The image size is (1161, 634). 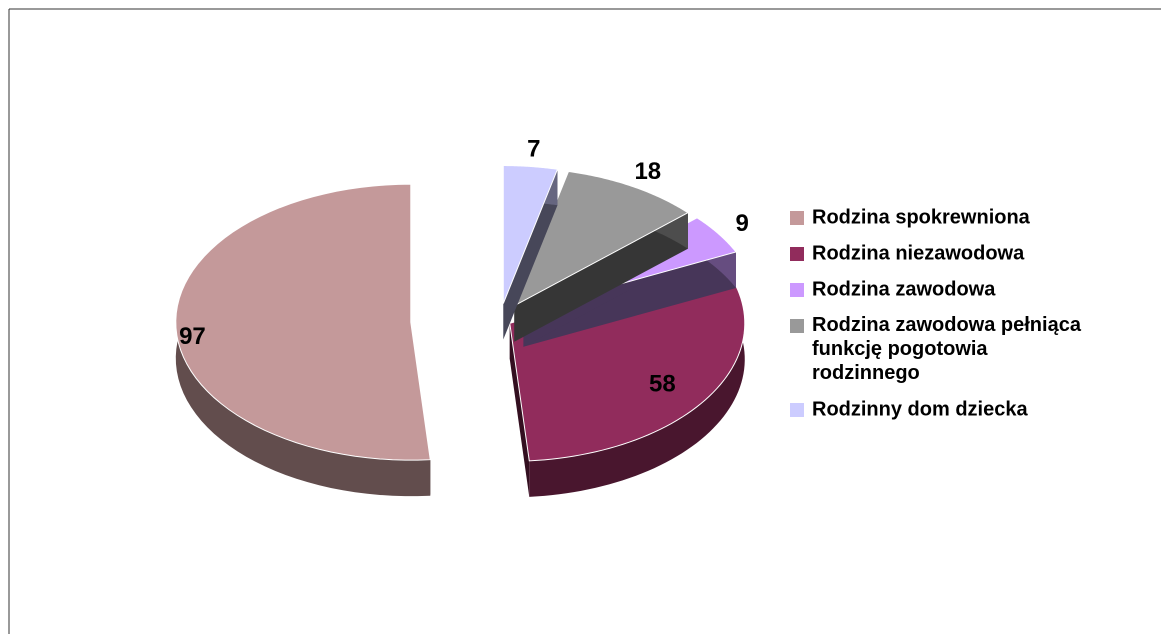 What do you see at coordinates (918, 253) in the screenshot?
I see `legend-label: Rodzina niezawodowa` at bounding box center [918, 253].